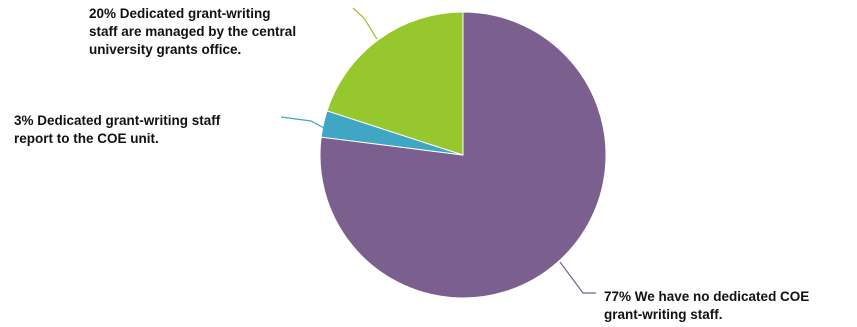 The width and height of the screenshot is (857, 327). What do you see at coordinates (395, 83) in the screenshot?
I see `pie-slice-20-percent` at bounding box center [395, 83].